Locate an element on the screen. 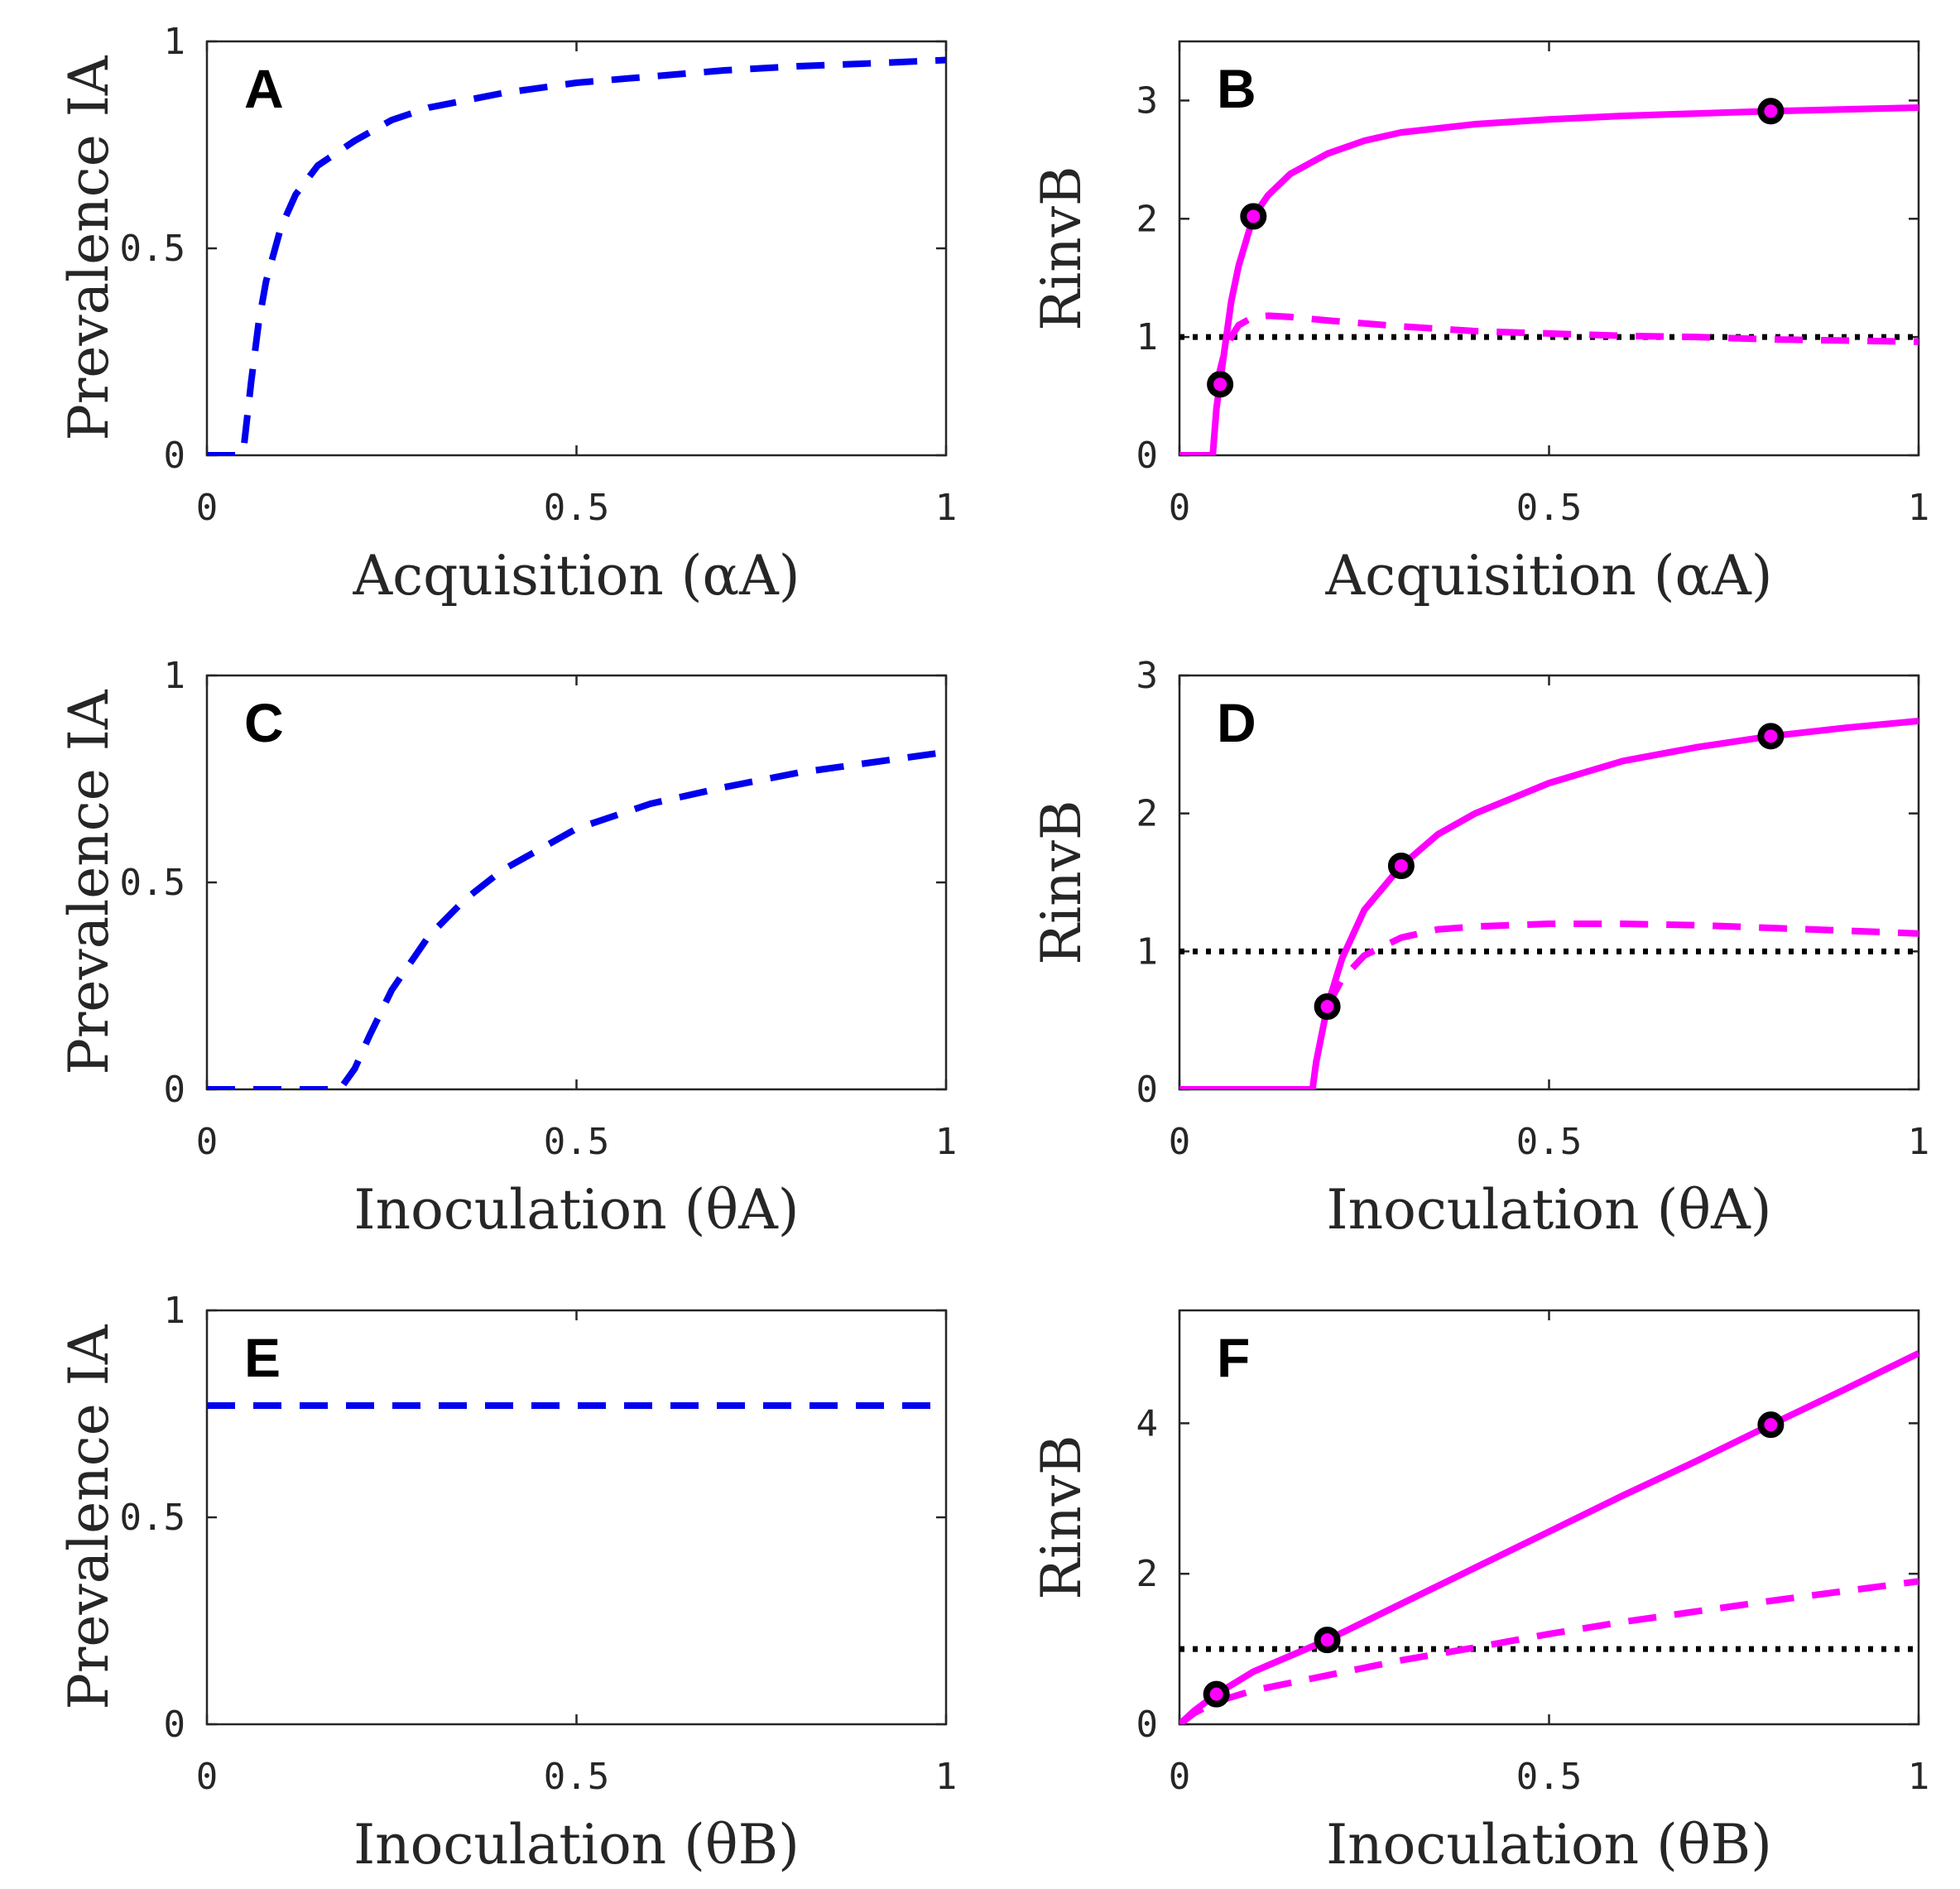 The width and height of the screenshot is (1960, 1889). panel-e: 0 0.5 1 0 0.5 1 Inoculation (θB) Prevalence IA E is located at coordinates (507, 1583).